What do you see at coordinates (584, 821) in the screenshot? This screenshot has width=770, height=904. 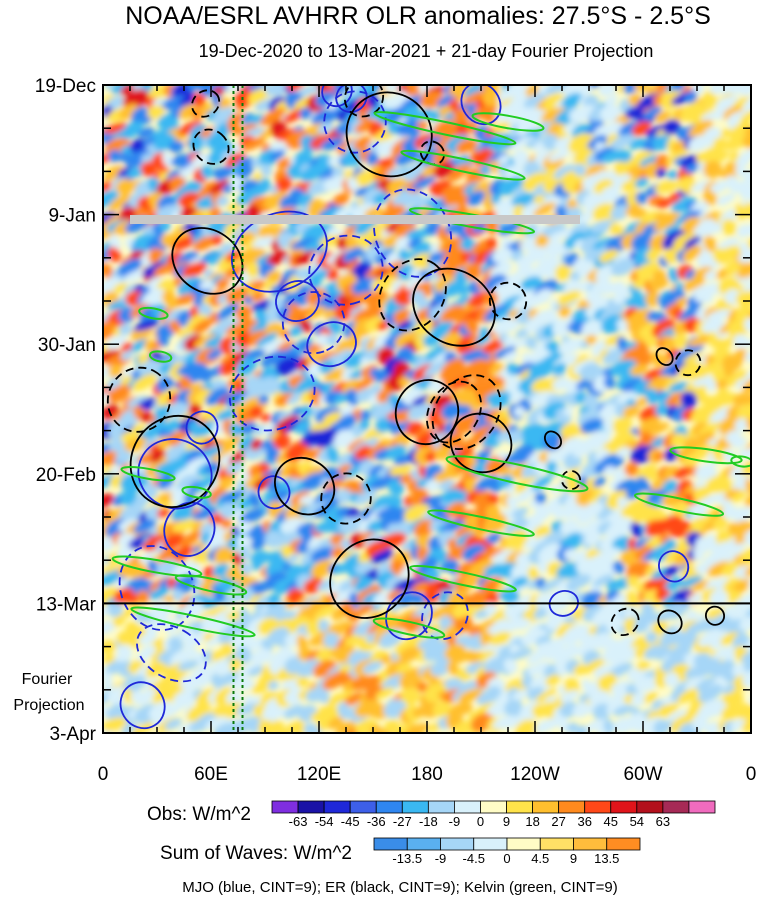 I see `colorbar-label: 36` at bounding box center [584, 821].